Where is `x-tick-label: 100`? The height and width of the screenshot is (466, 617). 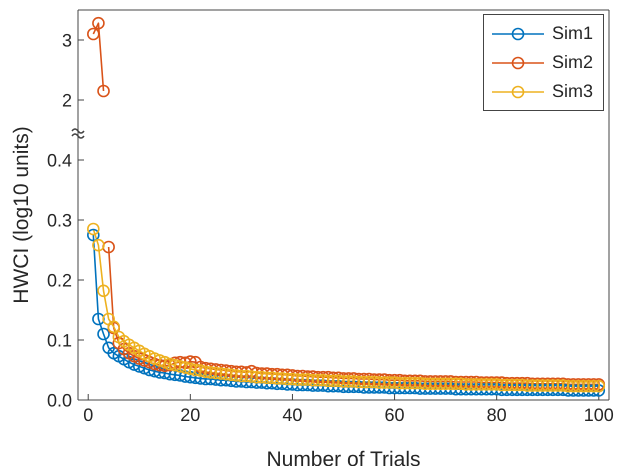 x-tick-label: 100 is located at coordinates (599, 414).